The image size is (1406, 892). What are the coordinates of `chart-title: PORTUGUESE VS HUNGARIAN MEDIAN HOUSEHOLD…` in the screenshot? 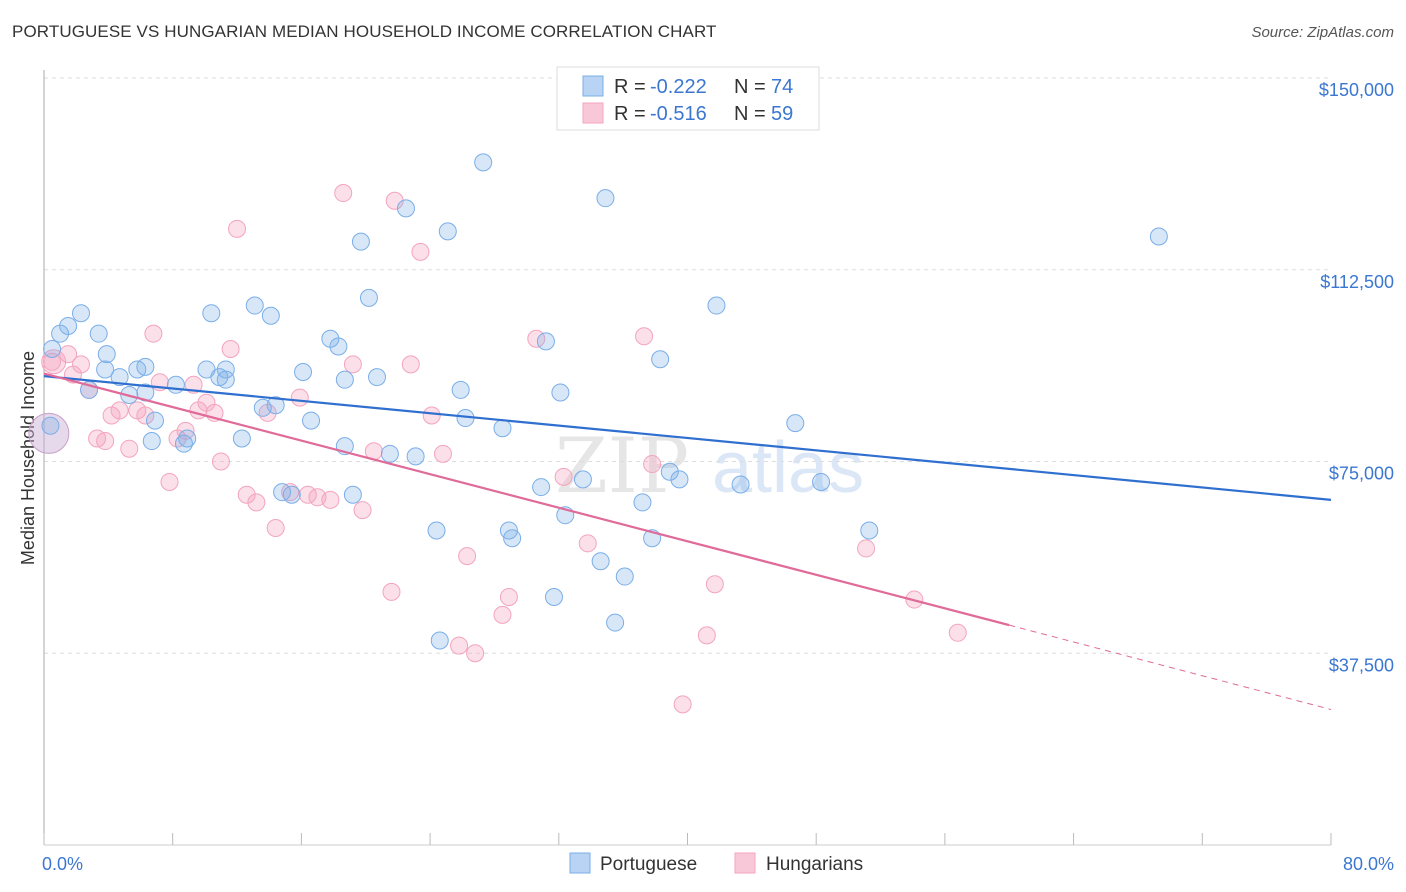 It's located at (364, 31).